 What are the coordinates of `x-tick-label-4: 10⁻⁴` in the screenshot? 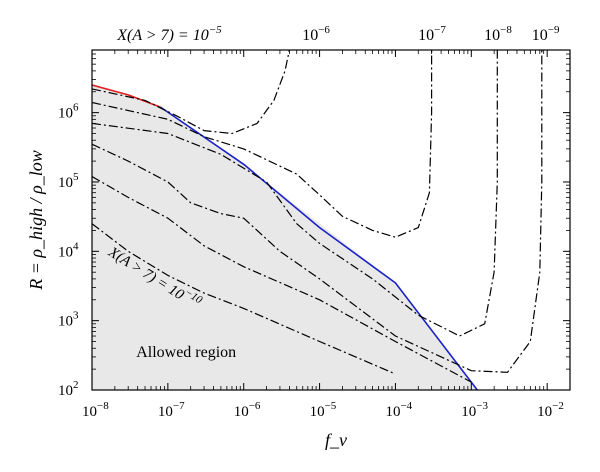 It's located at (398, 410).